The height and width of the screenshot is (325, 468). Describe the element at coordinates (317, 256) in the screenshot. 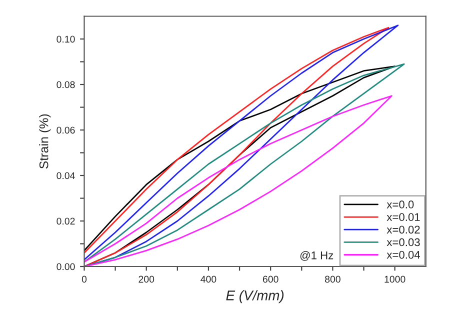

I see `annotation: @1 Hz` at that location.